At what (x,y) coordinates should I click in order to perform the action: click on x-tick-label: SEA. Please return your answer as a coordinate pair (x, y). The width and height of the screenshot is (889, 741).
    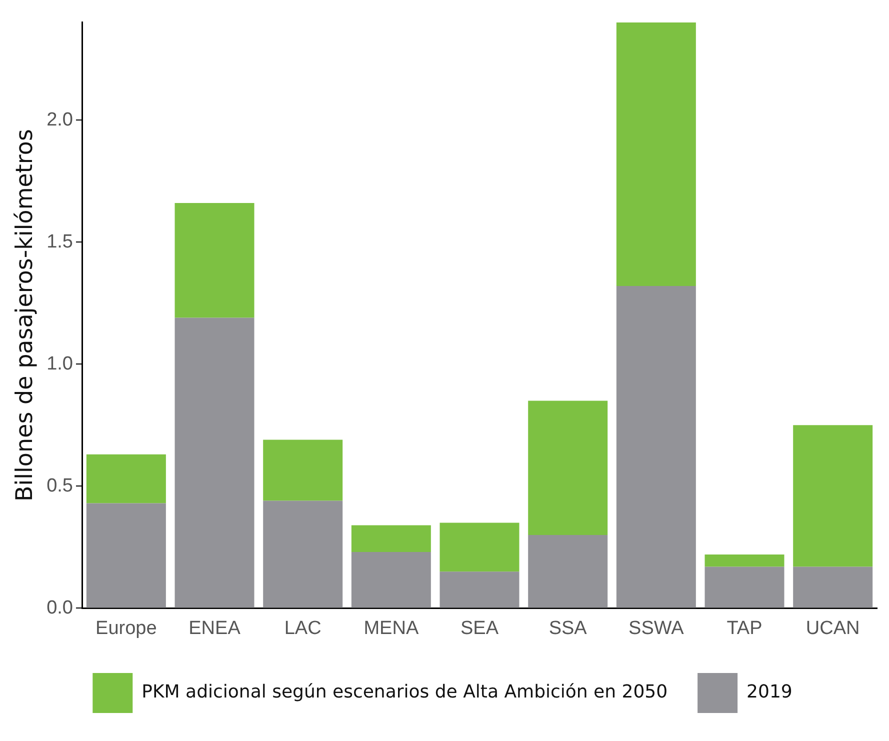
    Looking at the image, I should click on (479, 628).